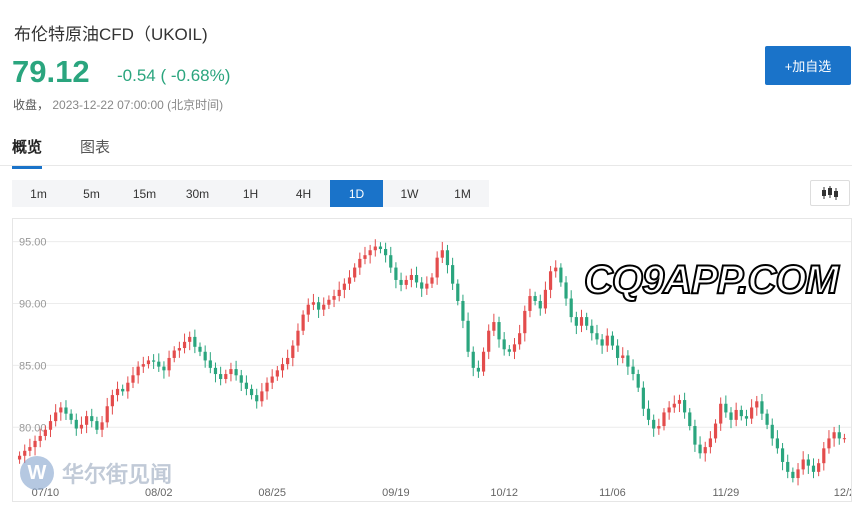 This screenshot has height=509, width=865. Describe the element at coordinates (95, 147) in the screenshot. I see `tab-chart: 图表` at that location.